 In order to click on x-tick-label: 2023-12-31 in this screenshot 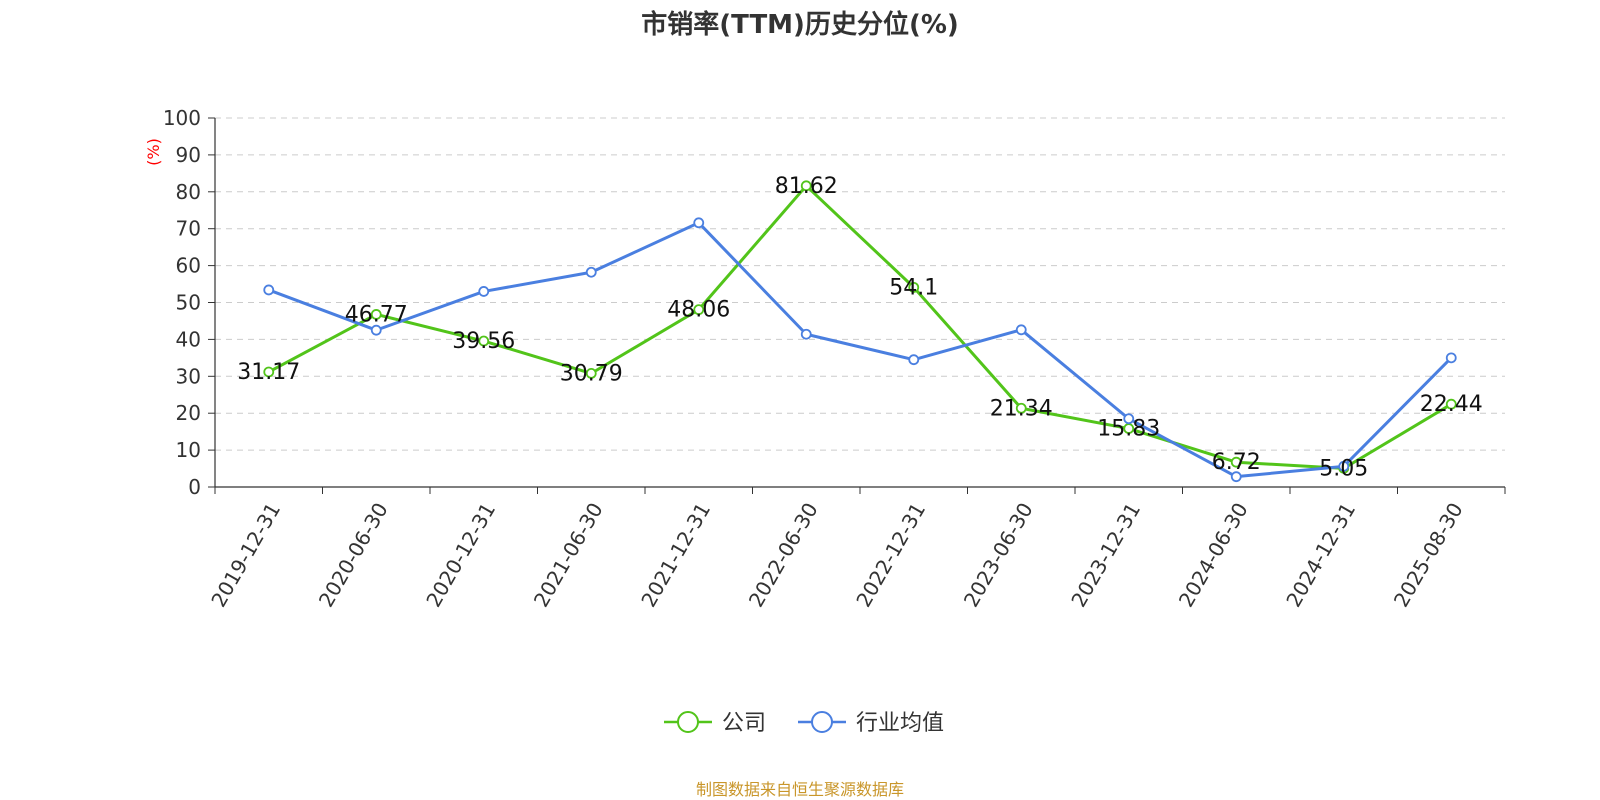, I will do `click(1105, 555)`.